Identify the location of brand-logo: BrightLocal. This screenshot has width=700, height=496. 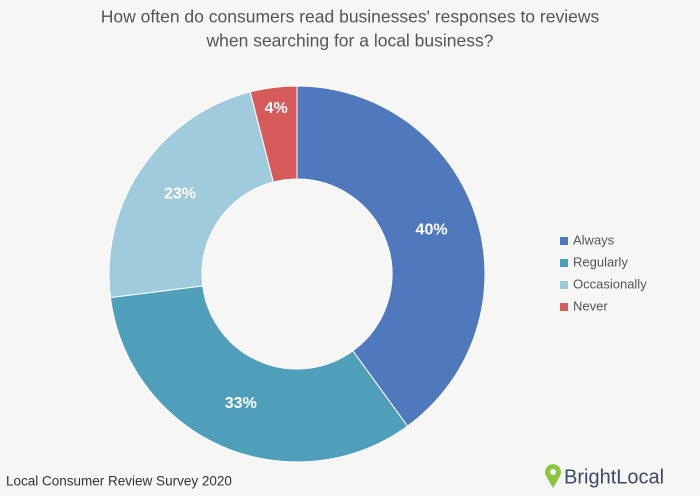
(604, 470).